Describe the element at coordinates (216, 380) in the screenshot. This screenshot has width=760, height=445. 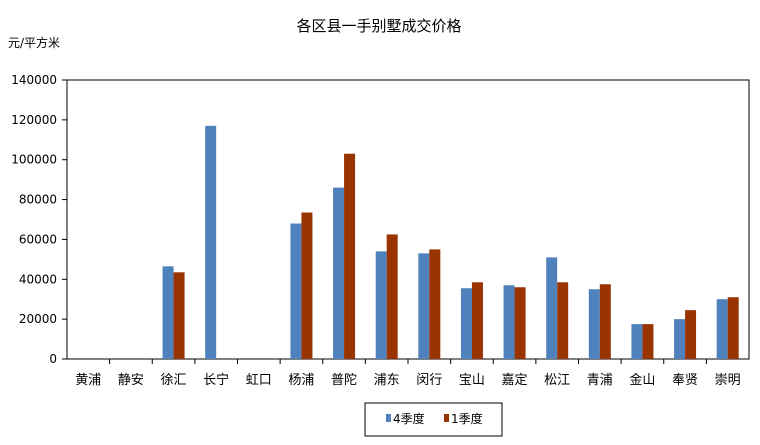
I see `x-tick-label: 长宁` at that location.